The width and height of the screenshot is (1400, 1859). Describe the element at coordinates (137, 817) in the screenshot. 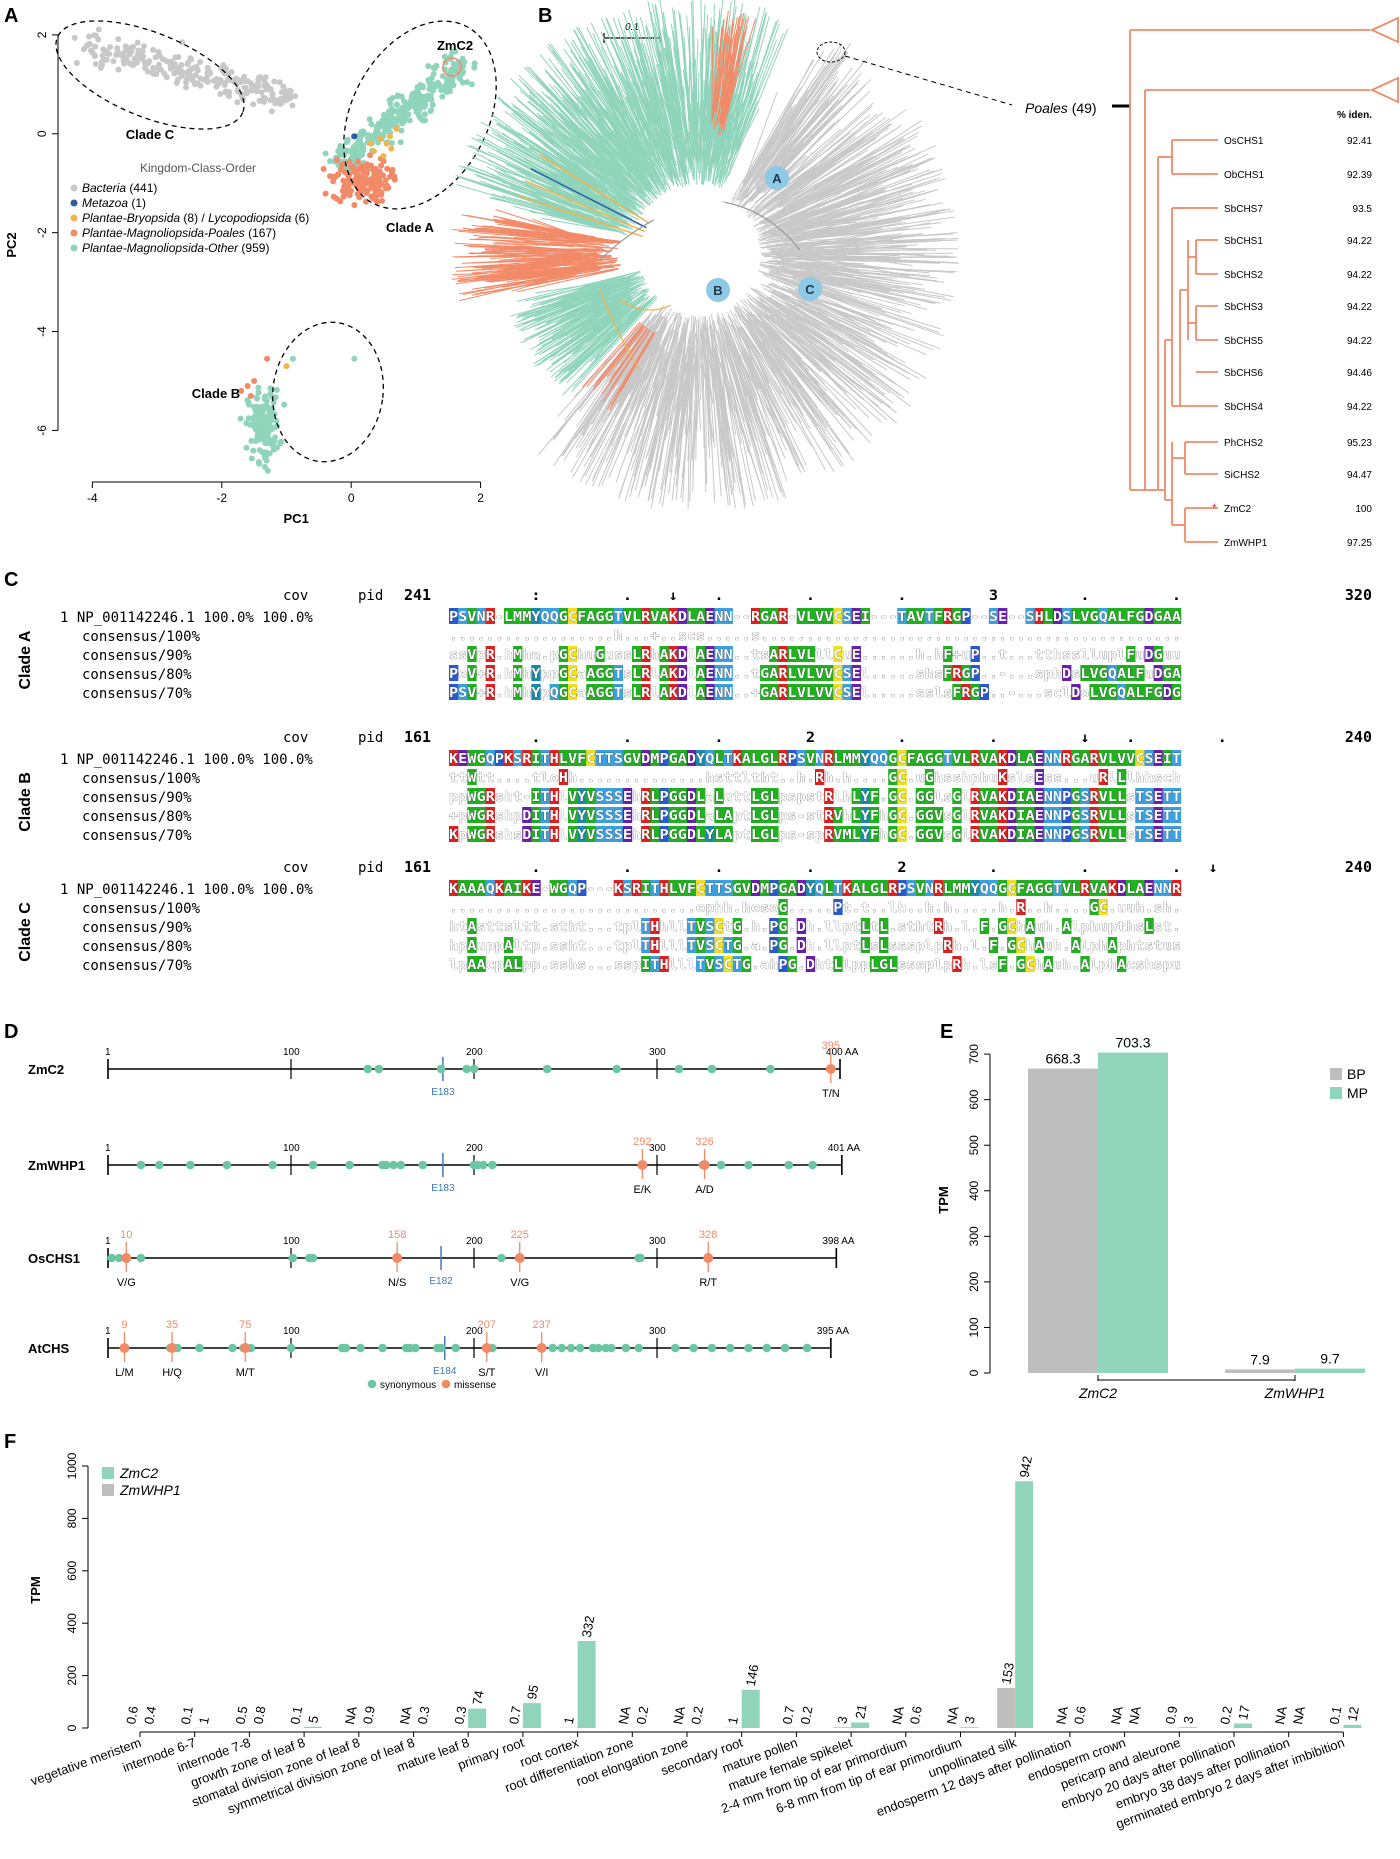

I see `alignment-row-label: consensus/80%` at that location.